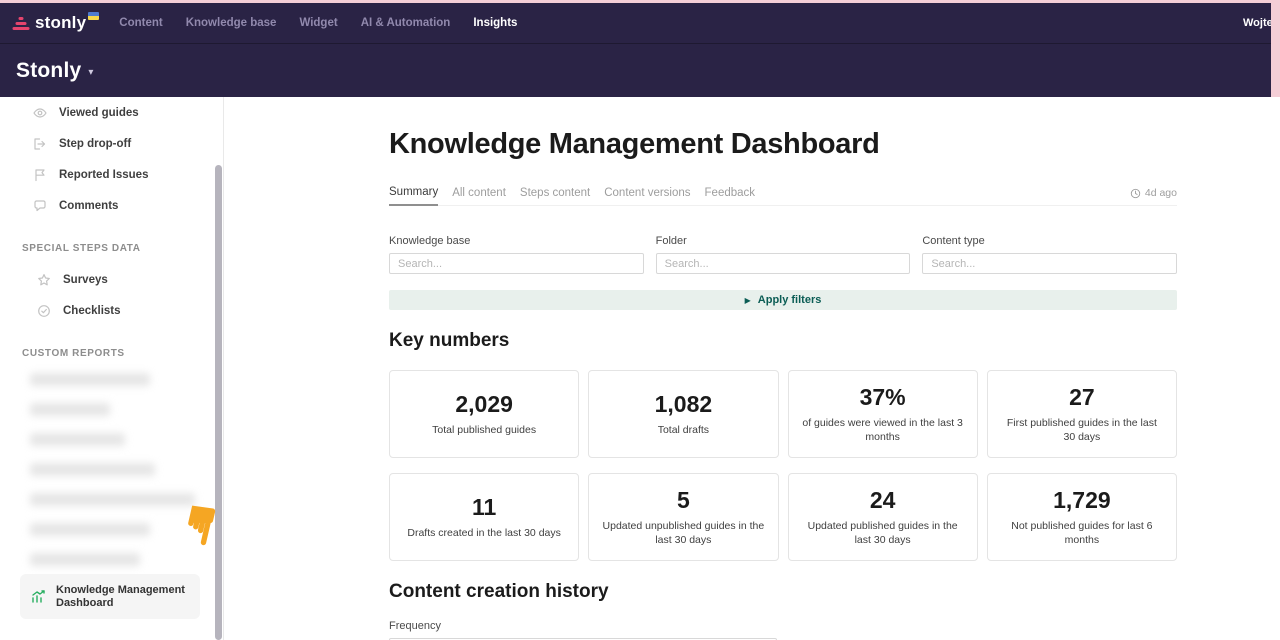 The height and width of the screenshot is (640, 1280). What do you see at coordinates (141, 23) in the screenshot?
I see `nav-item-content: Content` at bounding box center [141, 23].